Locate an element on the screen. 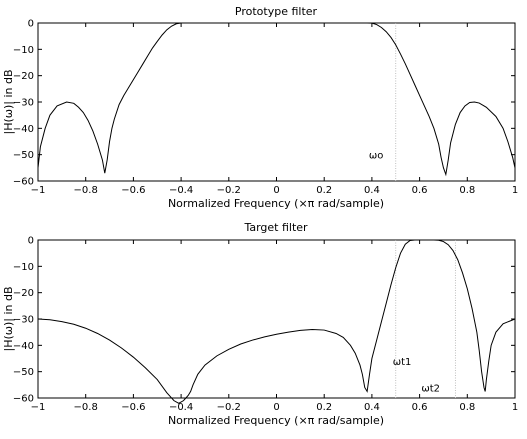 This screenshot has height=439, width=527. chart-title: Target filter is located at coordinates (275, 227).